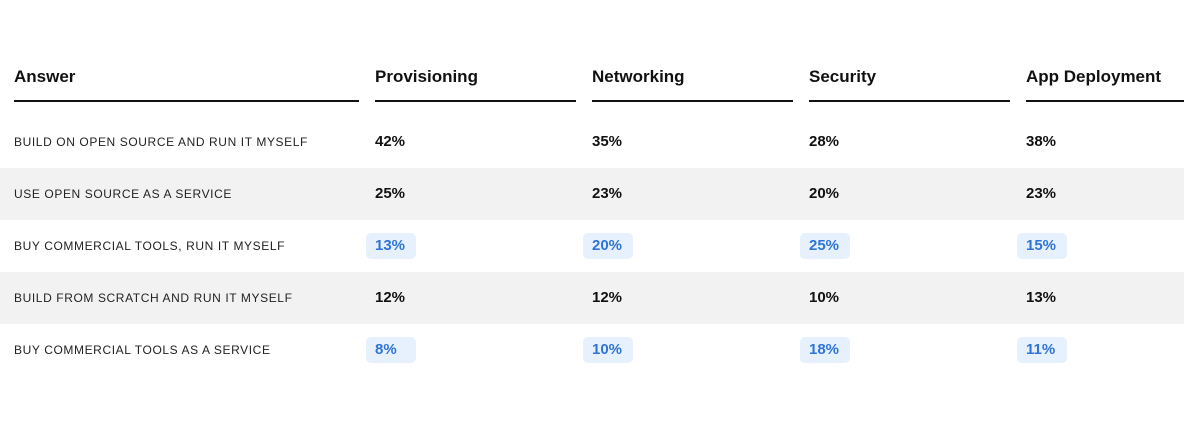  I want to click on row-label: BUILD ON OPEN SOURCE AND RUN IT MYSELF, so click(161, 142).